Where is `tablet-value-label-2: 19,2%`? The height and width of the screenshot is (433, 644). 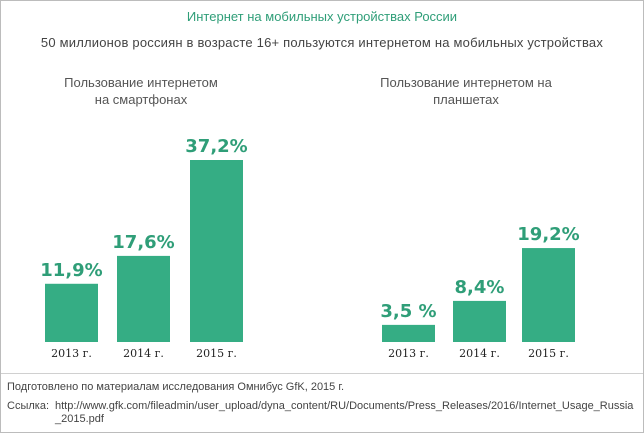
tablet-value-label-2: 19,2% is located at coordinates (548, 234).